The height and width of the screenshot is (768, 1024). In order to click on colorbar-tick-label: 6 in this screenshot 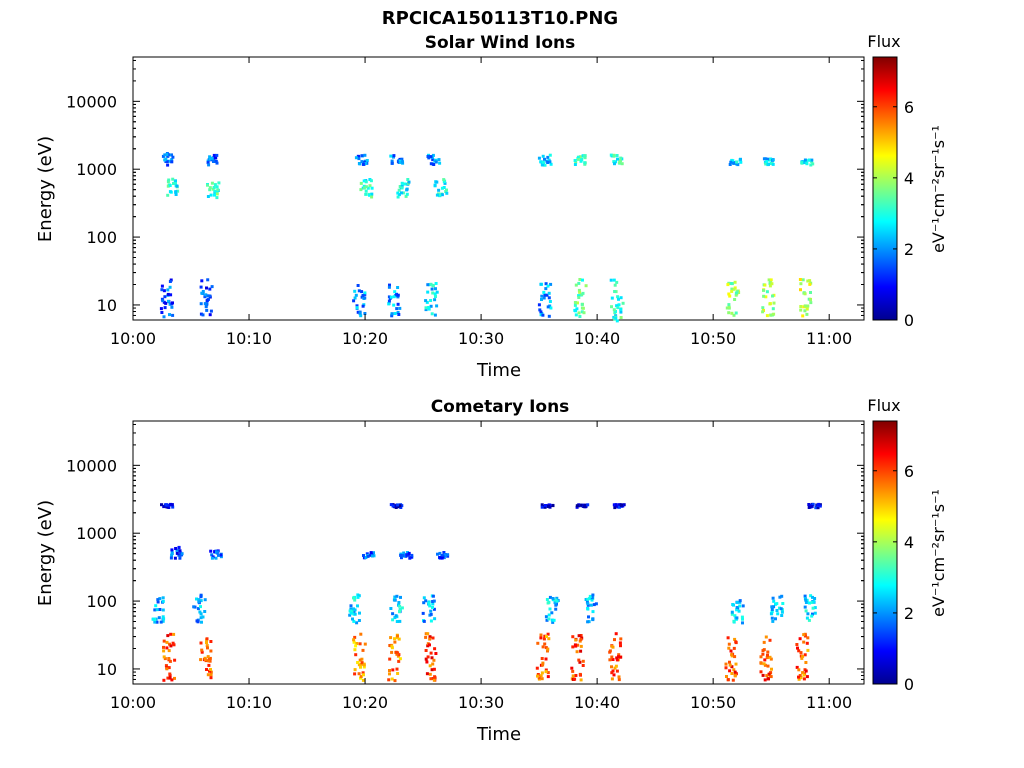, I will do `click(909, 471)`.